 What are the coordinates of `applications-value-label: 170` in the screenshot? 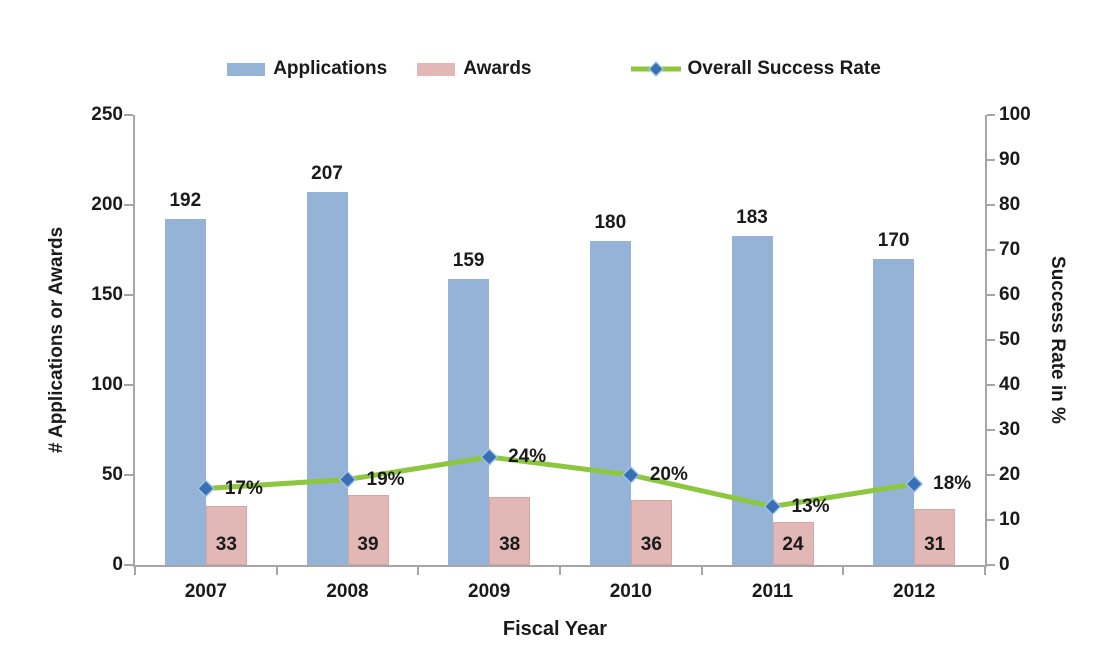 It's located at (893, 240).